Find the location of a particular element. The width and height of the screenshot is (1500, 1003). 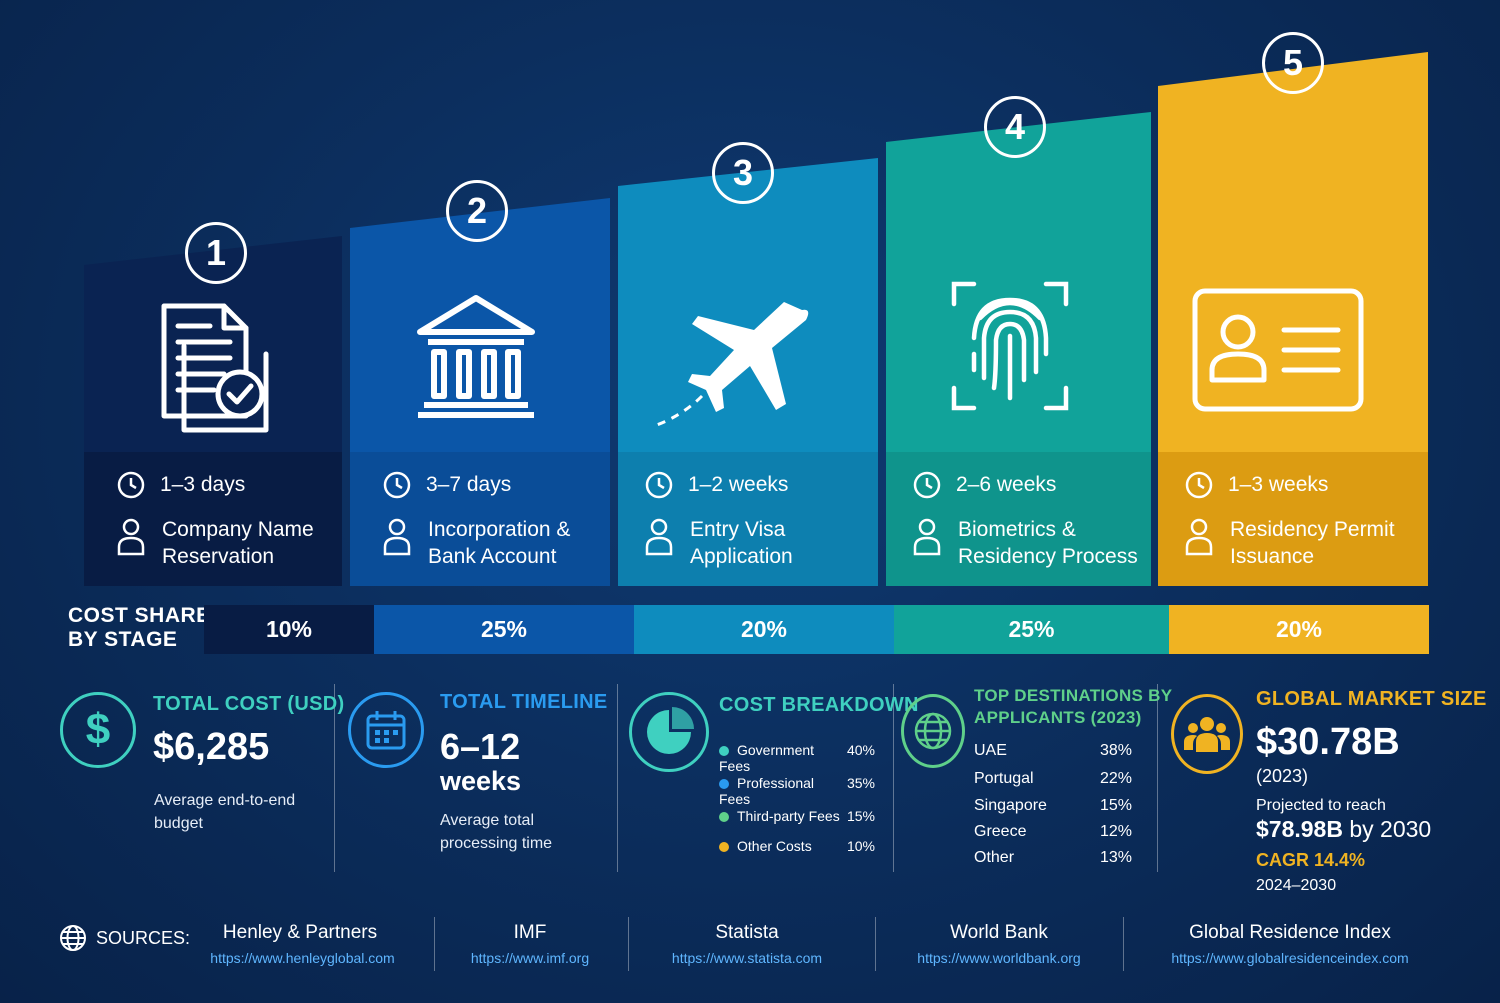

people-group-icon is located at coordinates (1207, 734).